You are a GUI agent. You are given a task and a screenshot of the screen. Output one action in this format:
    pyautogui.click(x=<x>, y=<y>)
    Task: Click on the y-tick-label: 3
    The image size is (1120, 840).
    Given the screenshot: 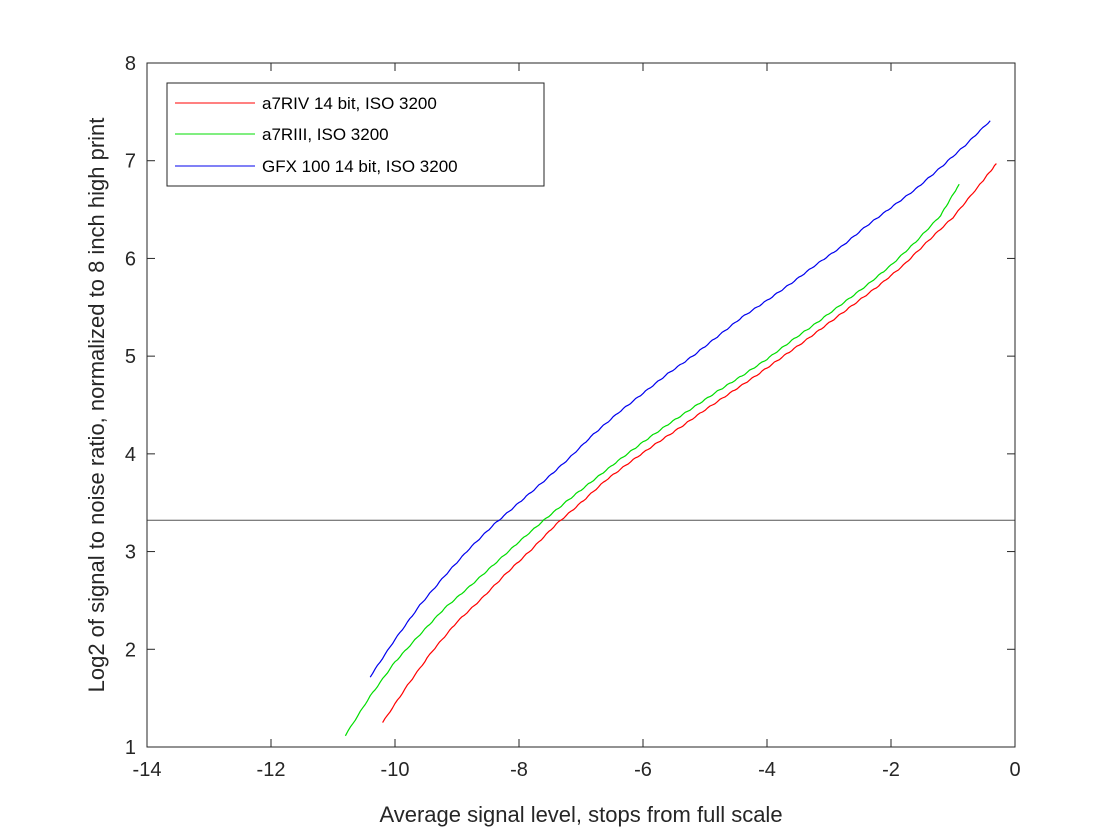 What is the action you would take?
    pyautogui.click(x=130, y=553)
    